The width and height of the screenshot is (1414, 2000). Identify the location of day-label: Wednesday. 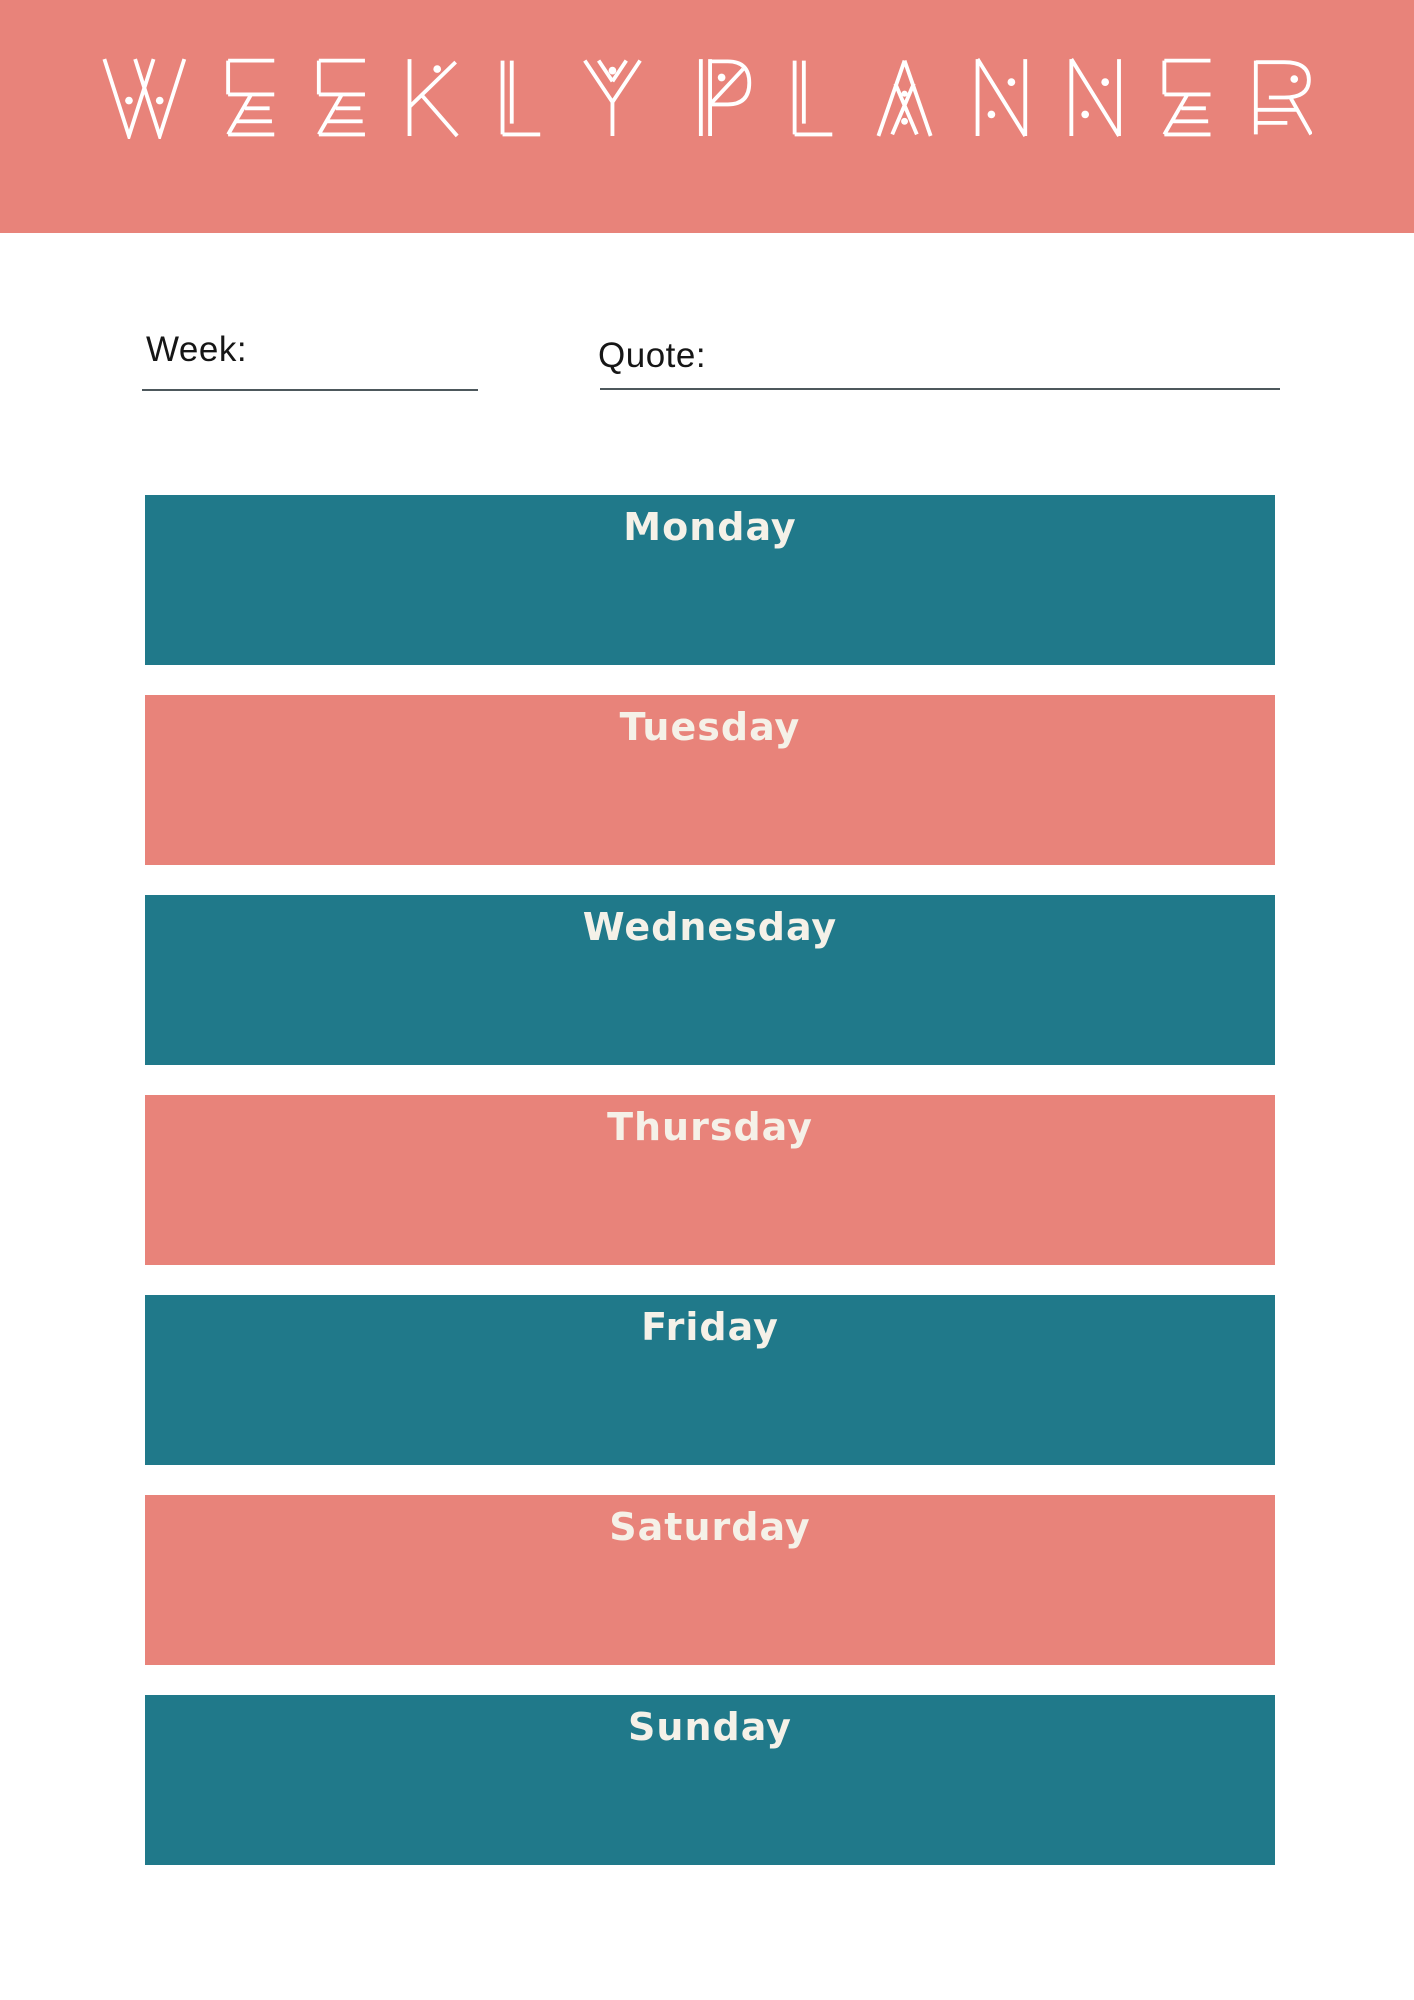
(710, 927).